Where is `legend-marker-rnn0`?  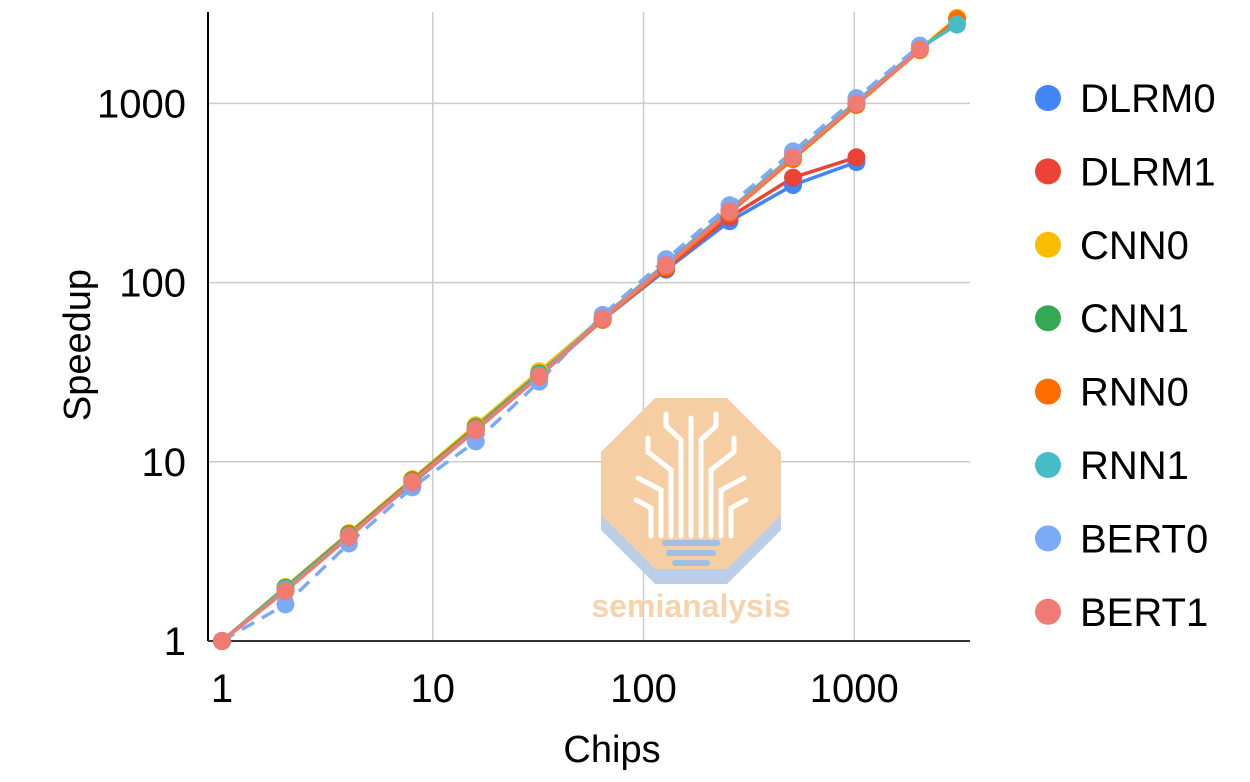
legend-marker-rnn0 is located at coordinates (1048, 391).